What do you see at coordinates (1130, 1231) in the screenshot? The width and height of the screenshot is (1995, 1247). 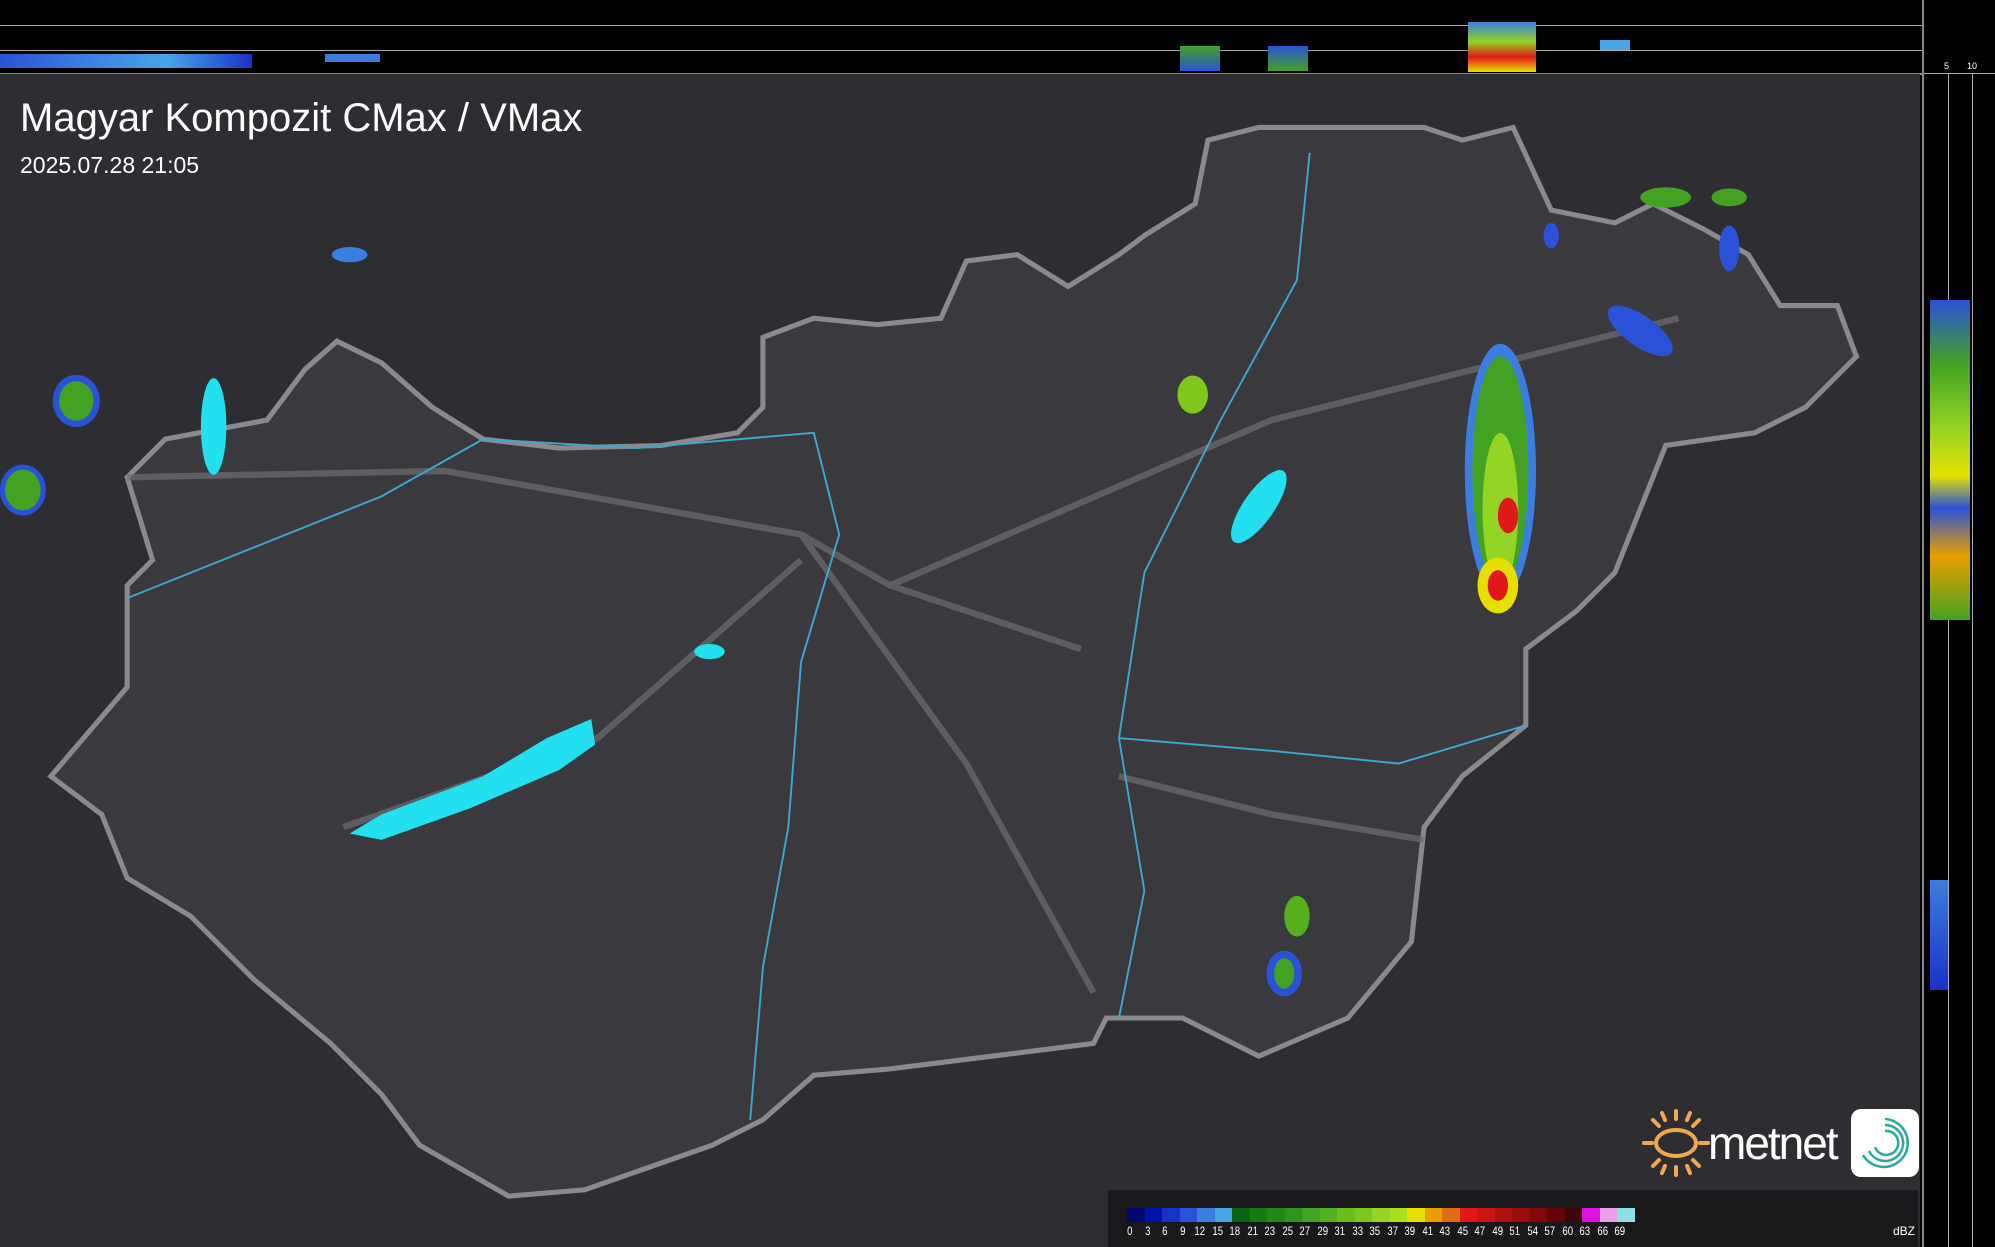 I see `legend-label: 0` at bounding box center [1130, 1231].